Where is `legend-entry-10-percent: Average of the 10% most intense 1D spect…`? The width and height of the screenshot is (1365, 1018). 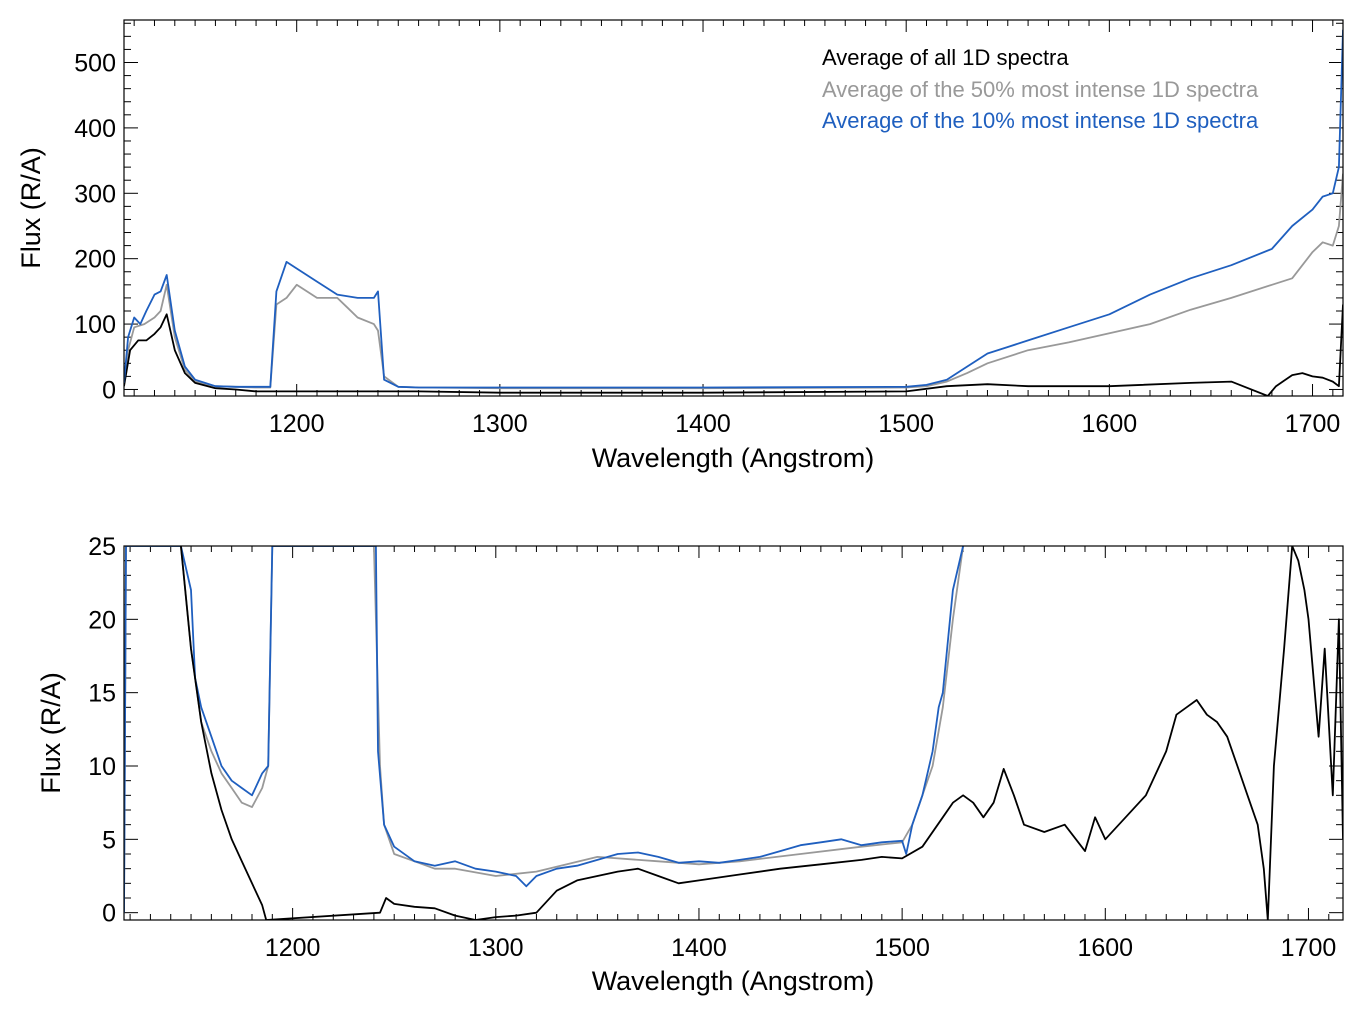
legend-entry-10-percent: Average of the 10% most intense 1D spect… is located at coordinates (1040, 120).